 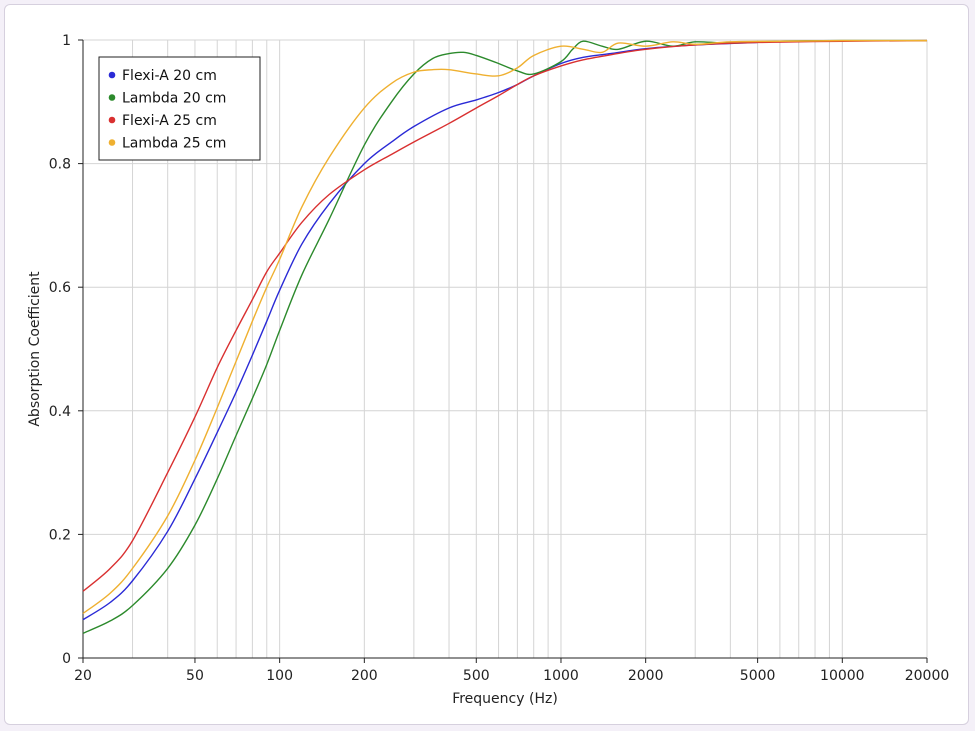 I want to click on y-axis-title: Absorption Coefficient, so click(x=35, y=349).